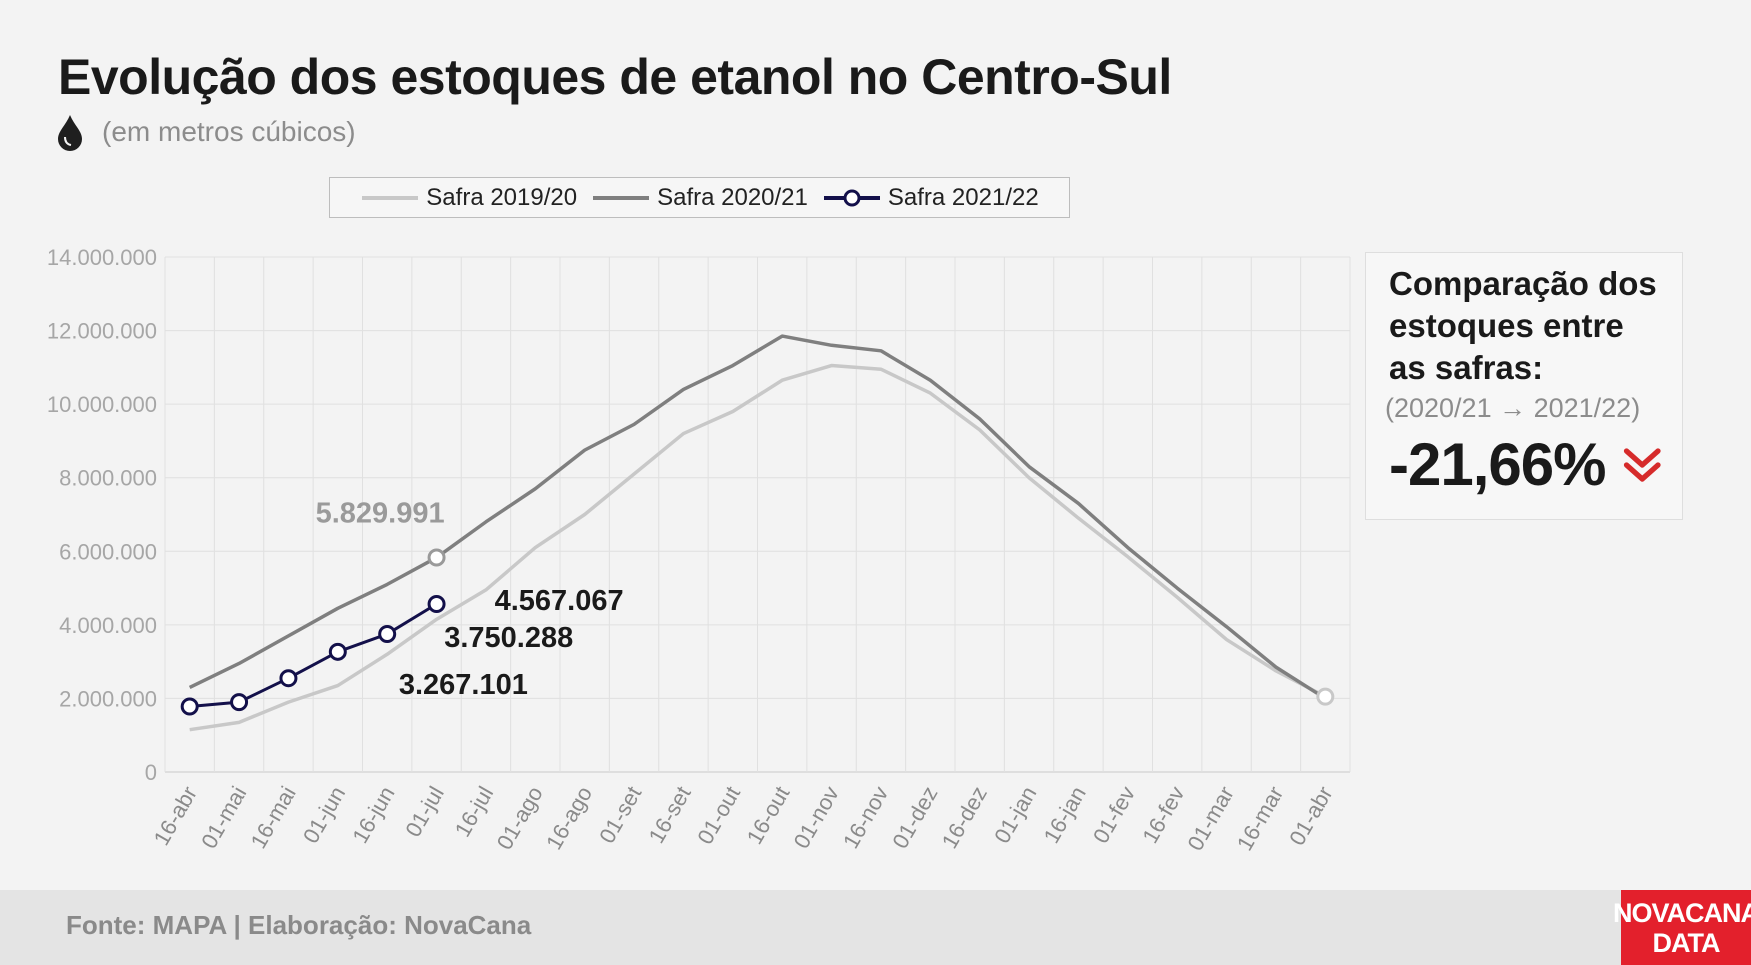 The image size is (1751, 965). Describe the element at coordinates (390, 197) in the screenshot. I see `legend-swatch-2019` at that location.